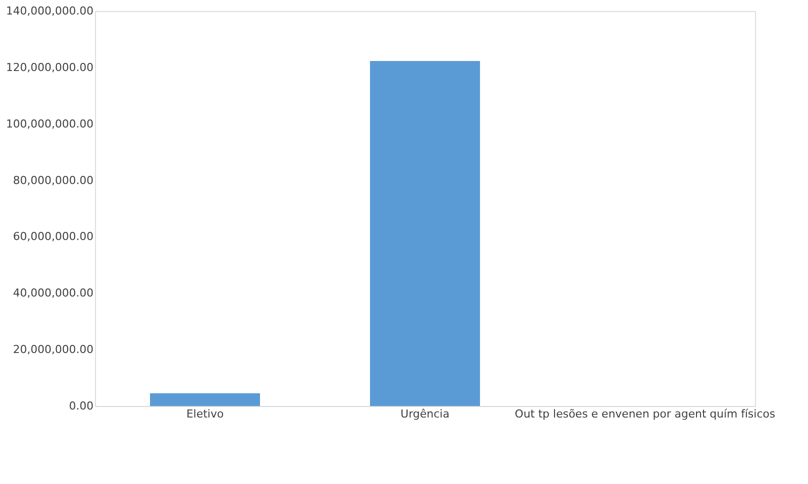 This screenshot has height=484, width=808. Describe the element at coordinates (50, 67) in the screenshot. I see `y-tick-label: 120,000,000.00` at that location.